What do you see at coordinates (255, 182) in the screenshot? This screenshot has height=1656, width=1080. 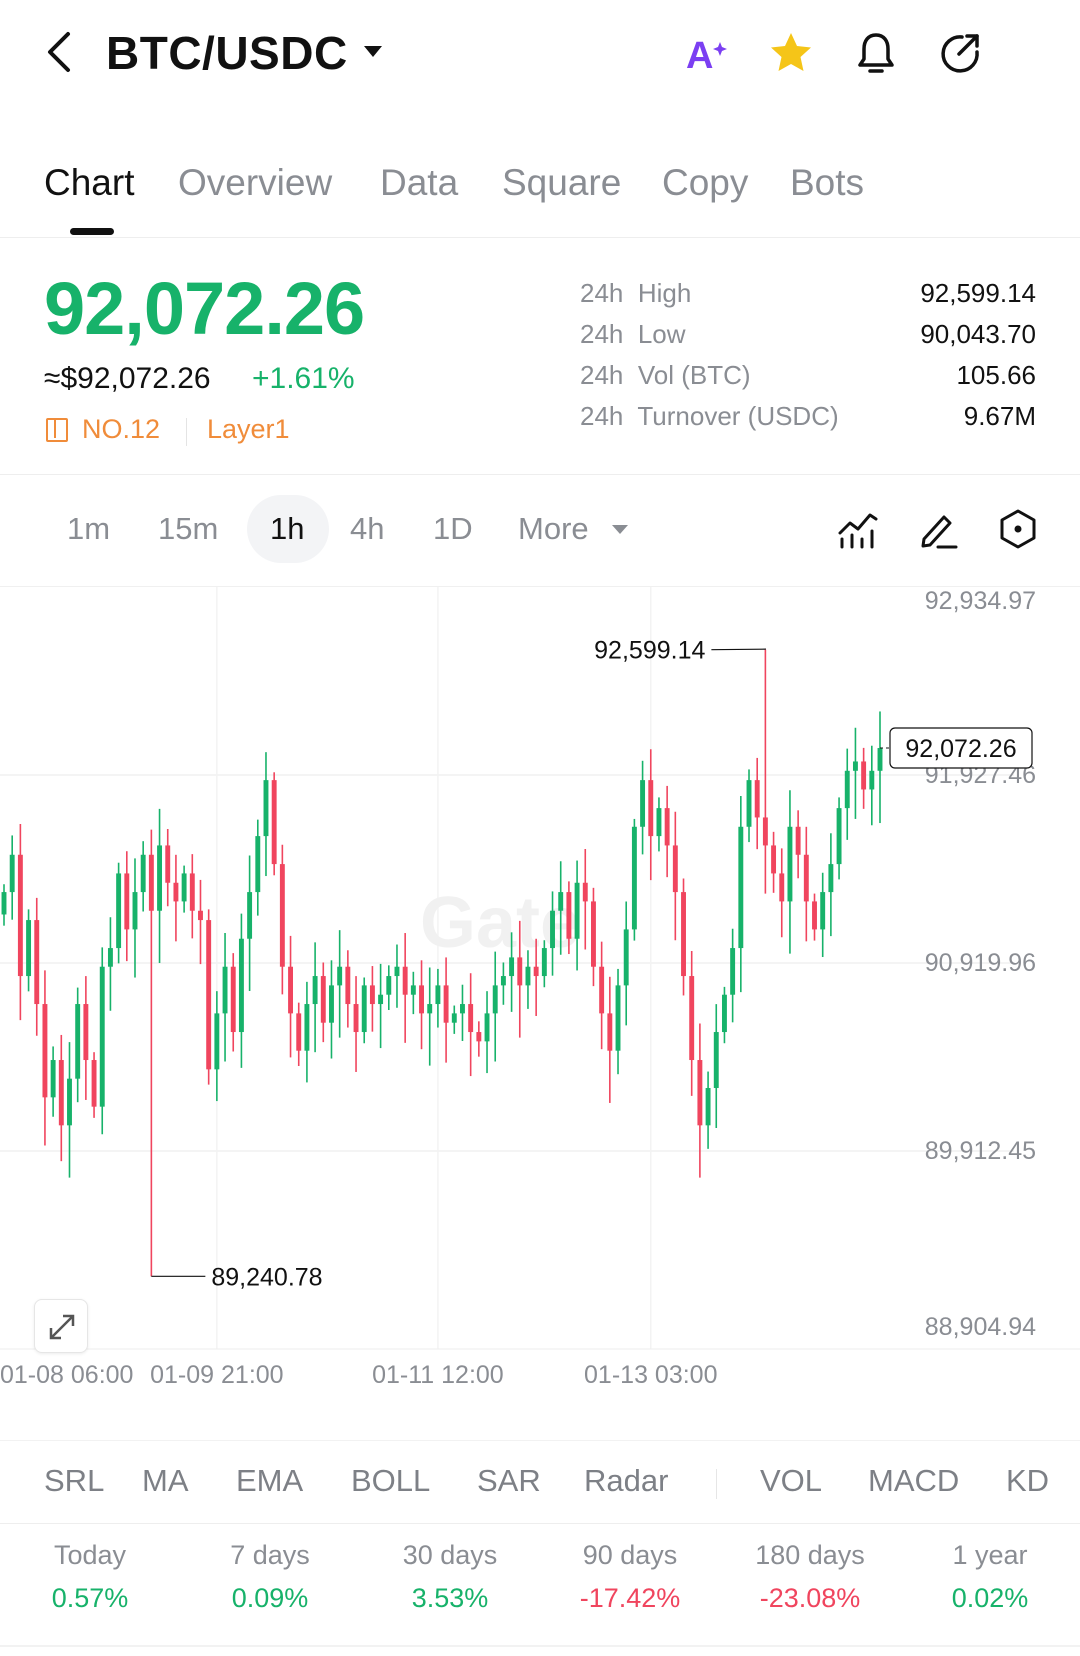 I see `tab-overview: Overview` at bounding box center [255, 182].